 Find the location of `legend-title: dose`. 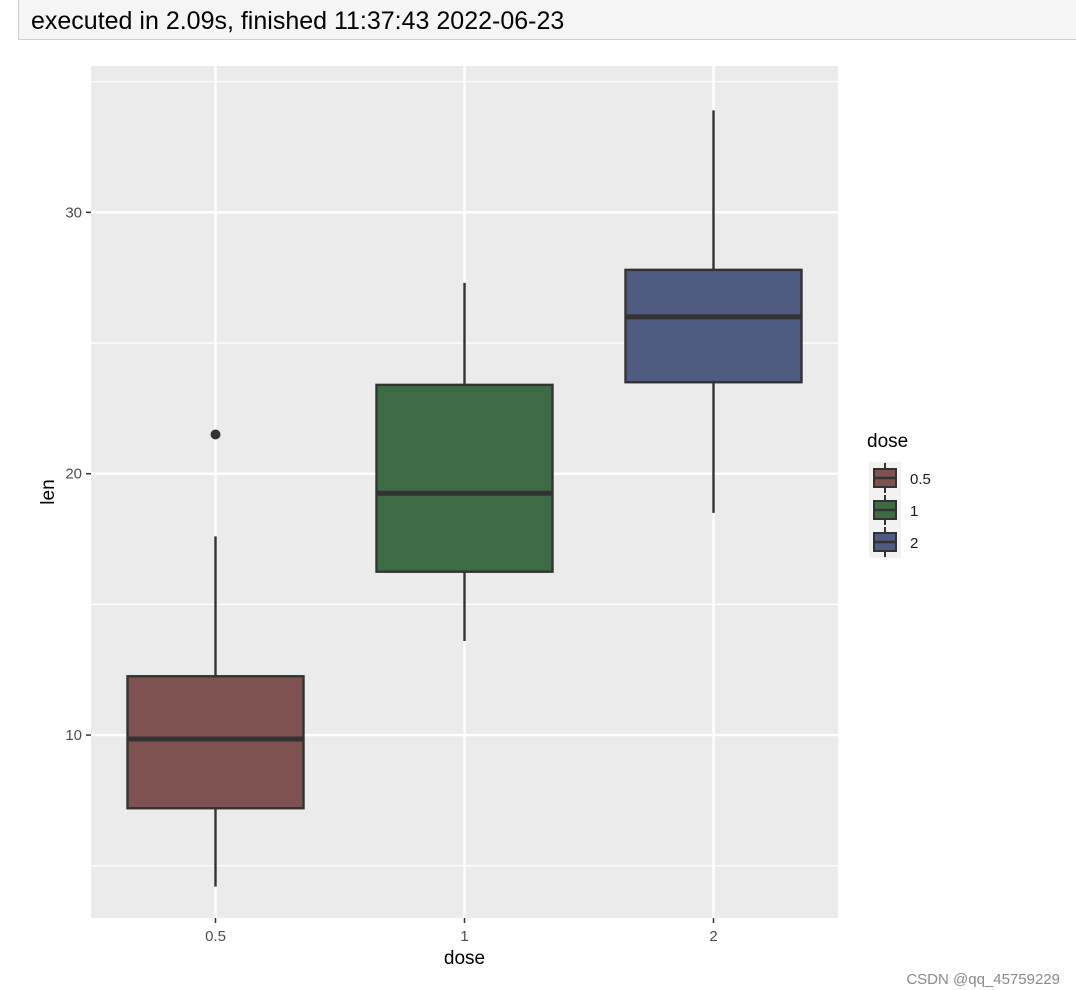

legend-title: dose is located at coordinates (887, 441).